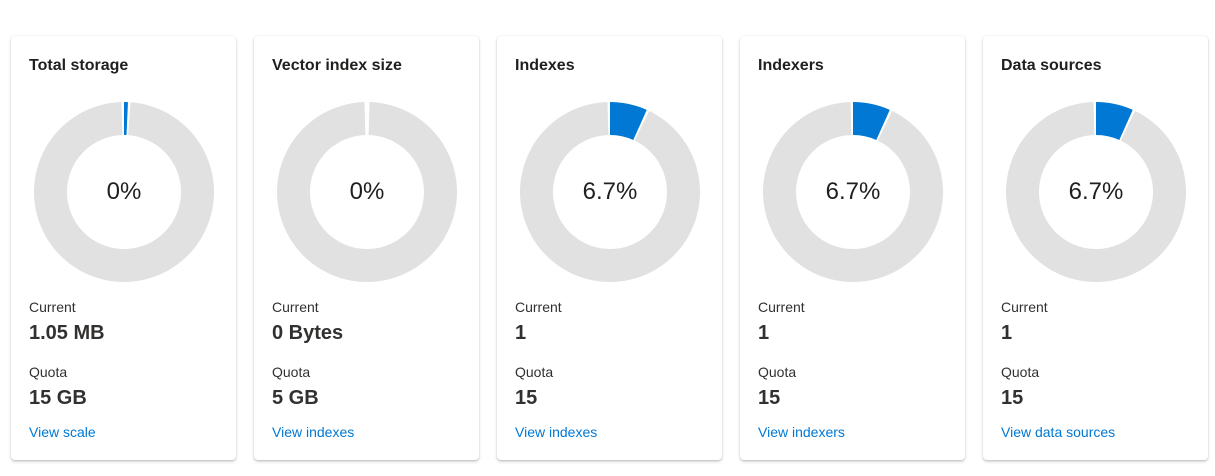  What do you see at coordinates (295, 398) in the screenshot?
I see `quota-value: 5 GB` at bounding box center [295, 398].